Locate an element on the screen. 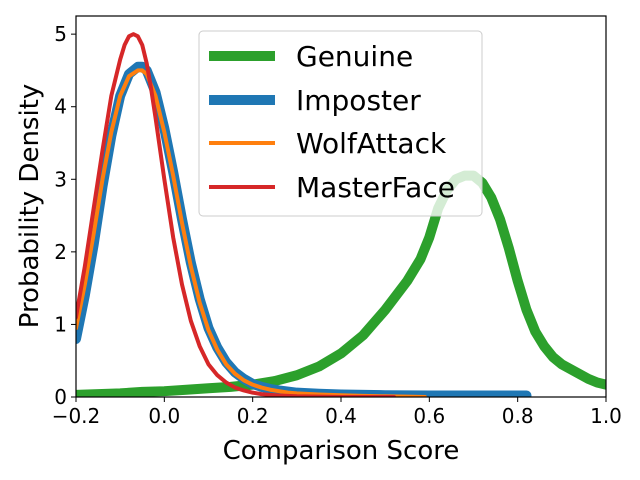  x-tick-label: 0.0 is located at coordinates (164, 416).